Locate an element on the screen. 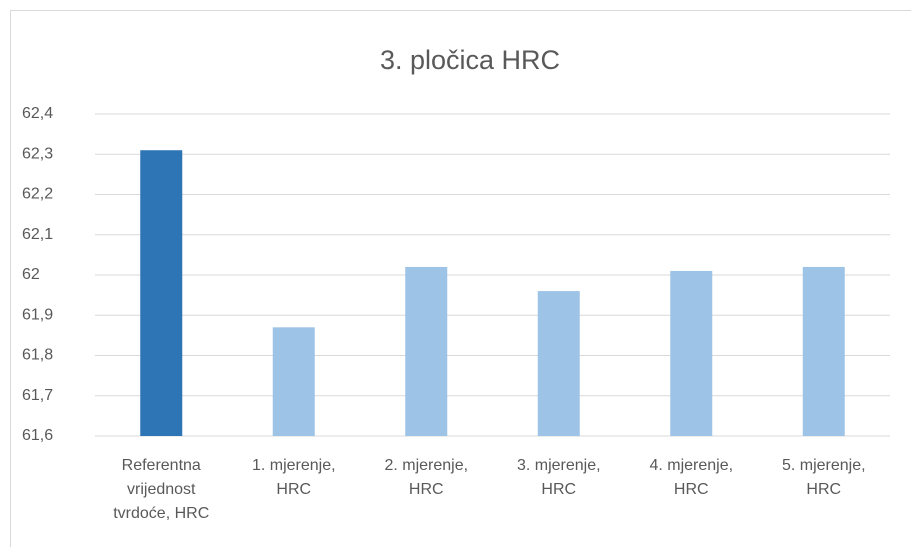 The image size is (911, 547). y-tick-label: 62 is located at coordinates (31, 274).